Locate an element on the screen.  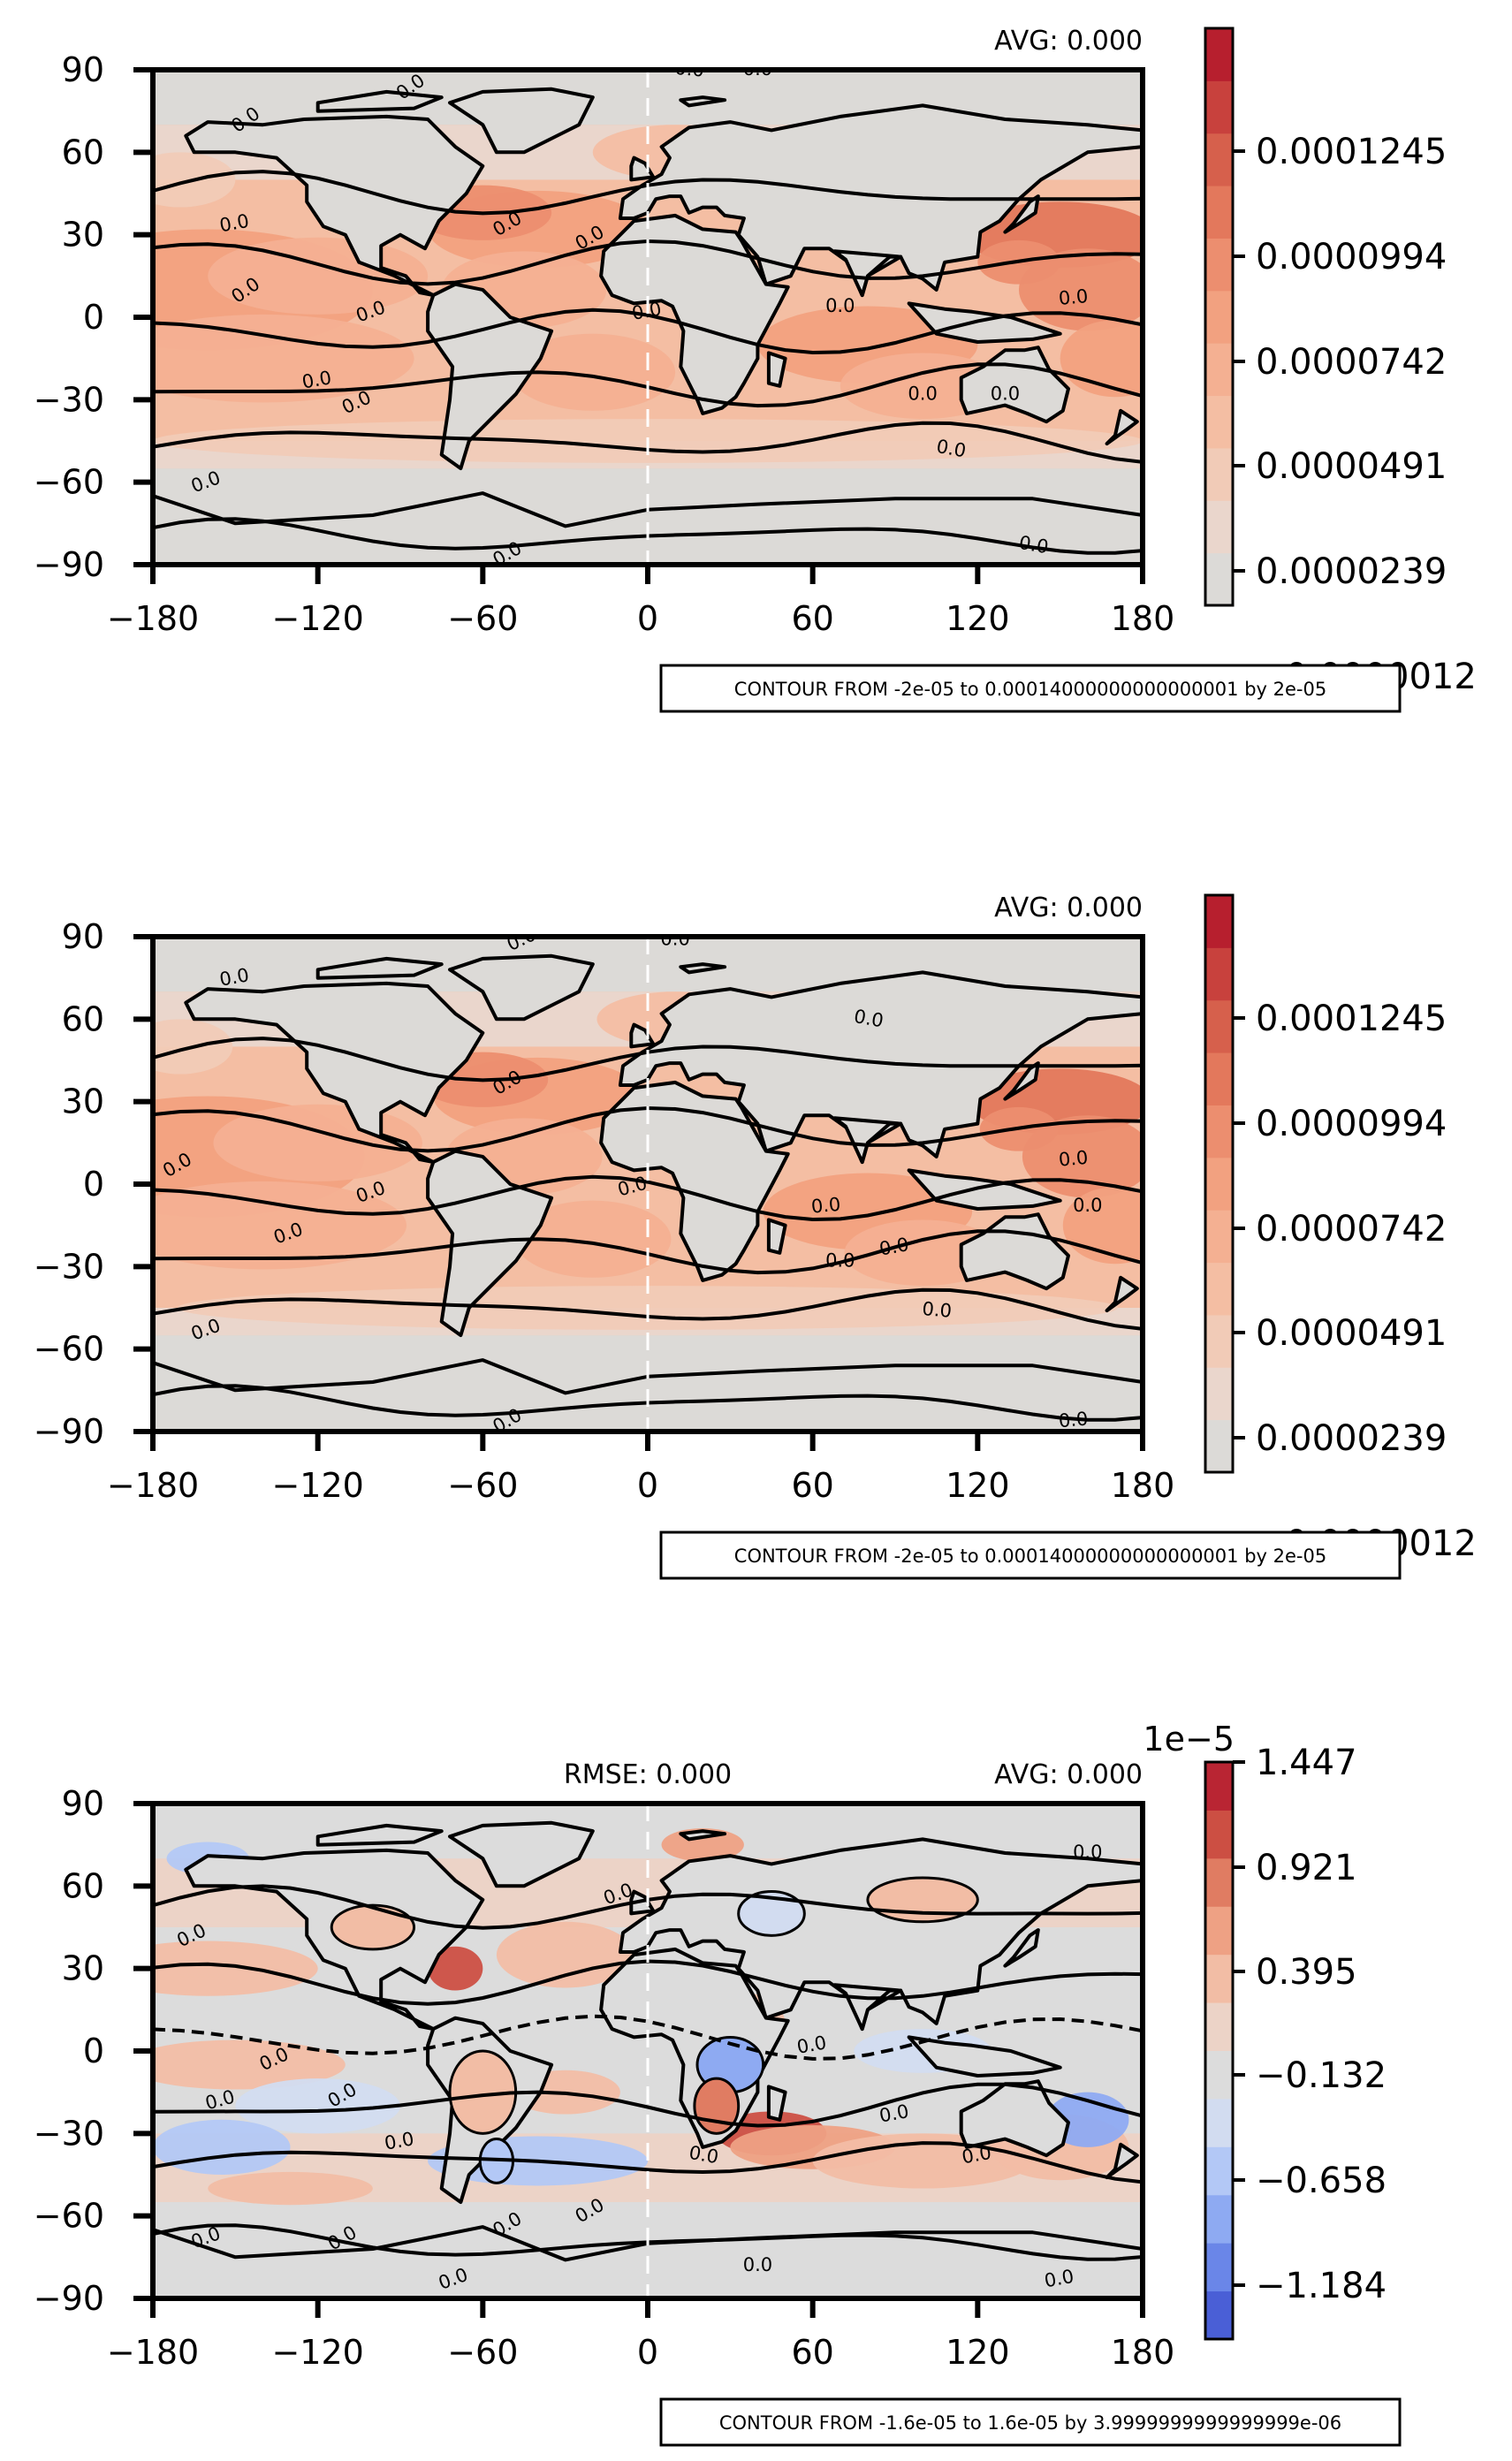
y-tick-label: −60 is located at coordinates (69, 2216).